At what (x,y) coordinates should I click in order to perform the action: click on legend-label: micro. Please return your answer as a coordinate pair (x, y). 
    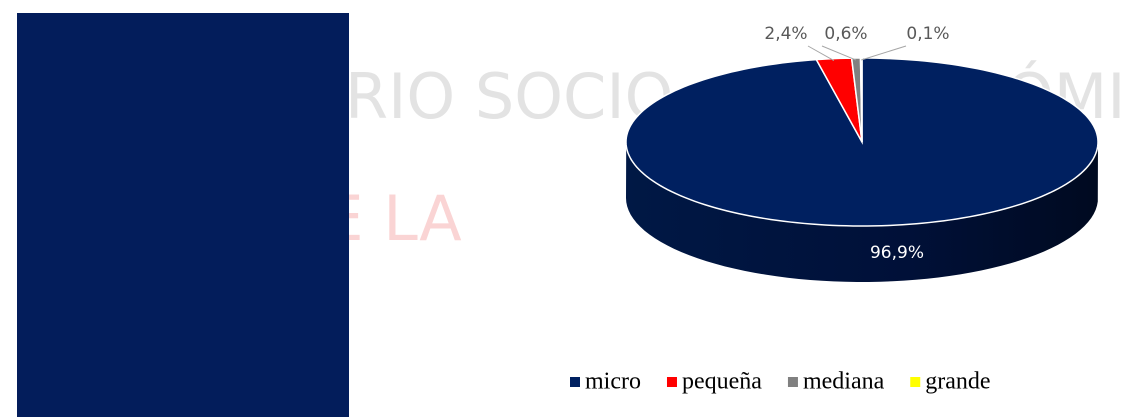
    Looking at the image, I should click on (613, 382).